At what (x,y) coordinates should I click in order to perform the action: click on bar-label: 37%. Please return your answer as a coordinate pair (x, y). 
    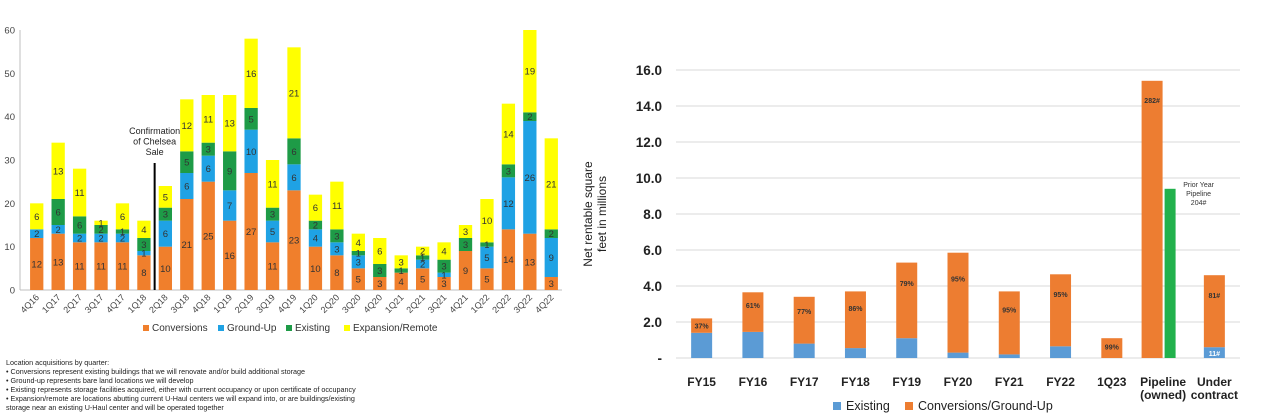
    Looking at the image, I should click on (702, 327).